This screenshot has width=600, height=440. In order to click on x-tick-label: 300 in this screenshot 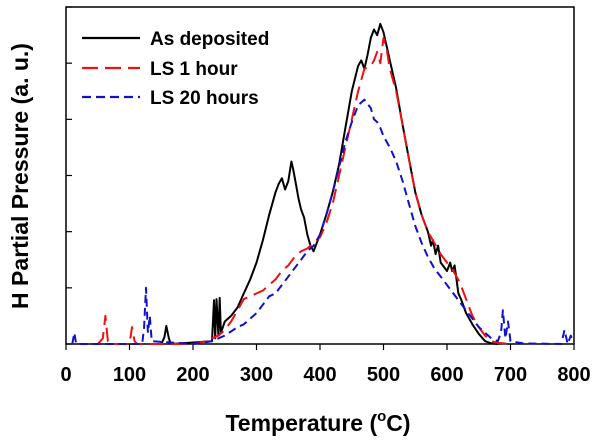, I will do `click(256, 375)`.